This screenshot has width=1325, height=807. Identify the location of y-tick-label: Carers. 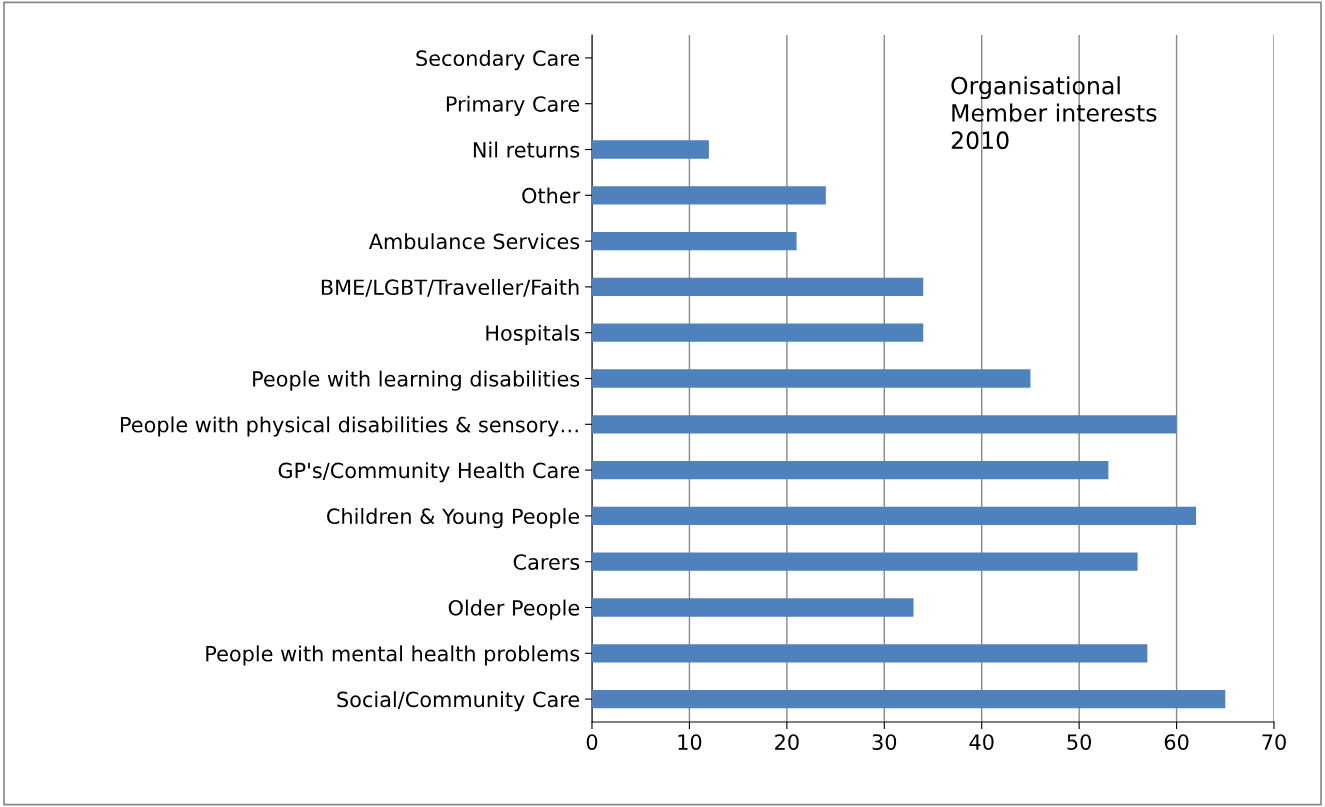
(546, 562).